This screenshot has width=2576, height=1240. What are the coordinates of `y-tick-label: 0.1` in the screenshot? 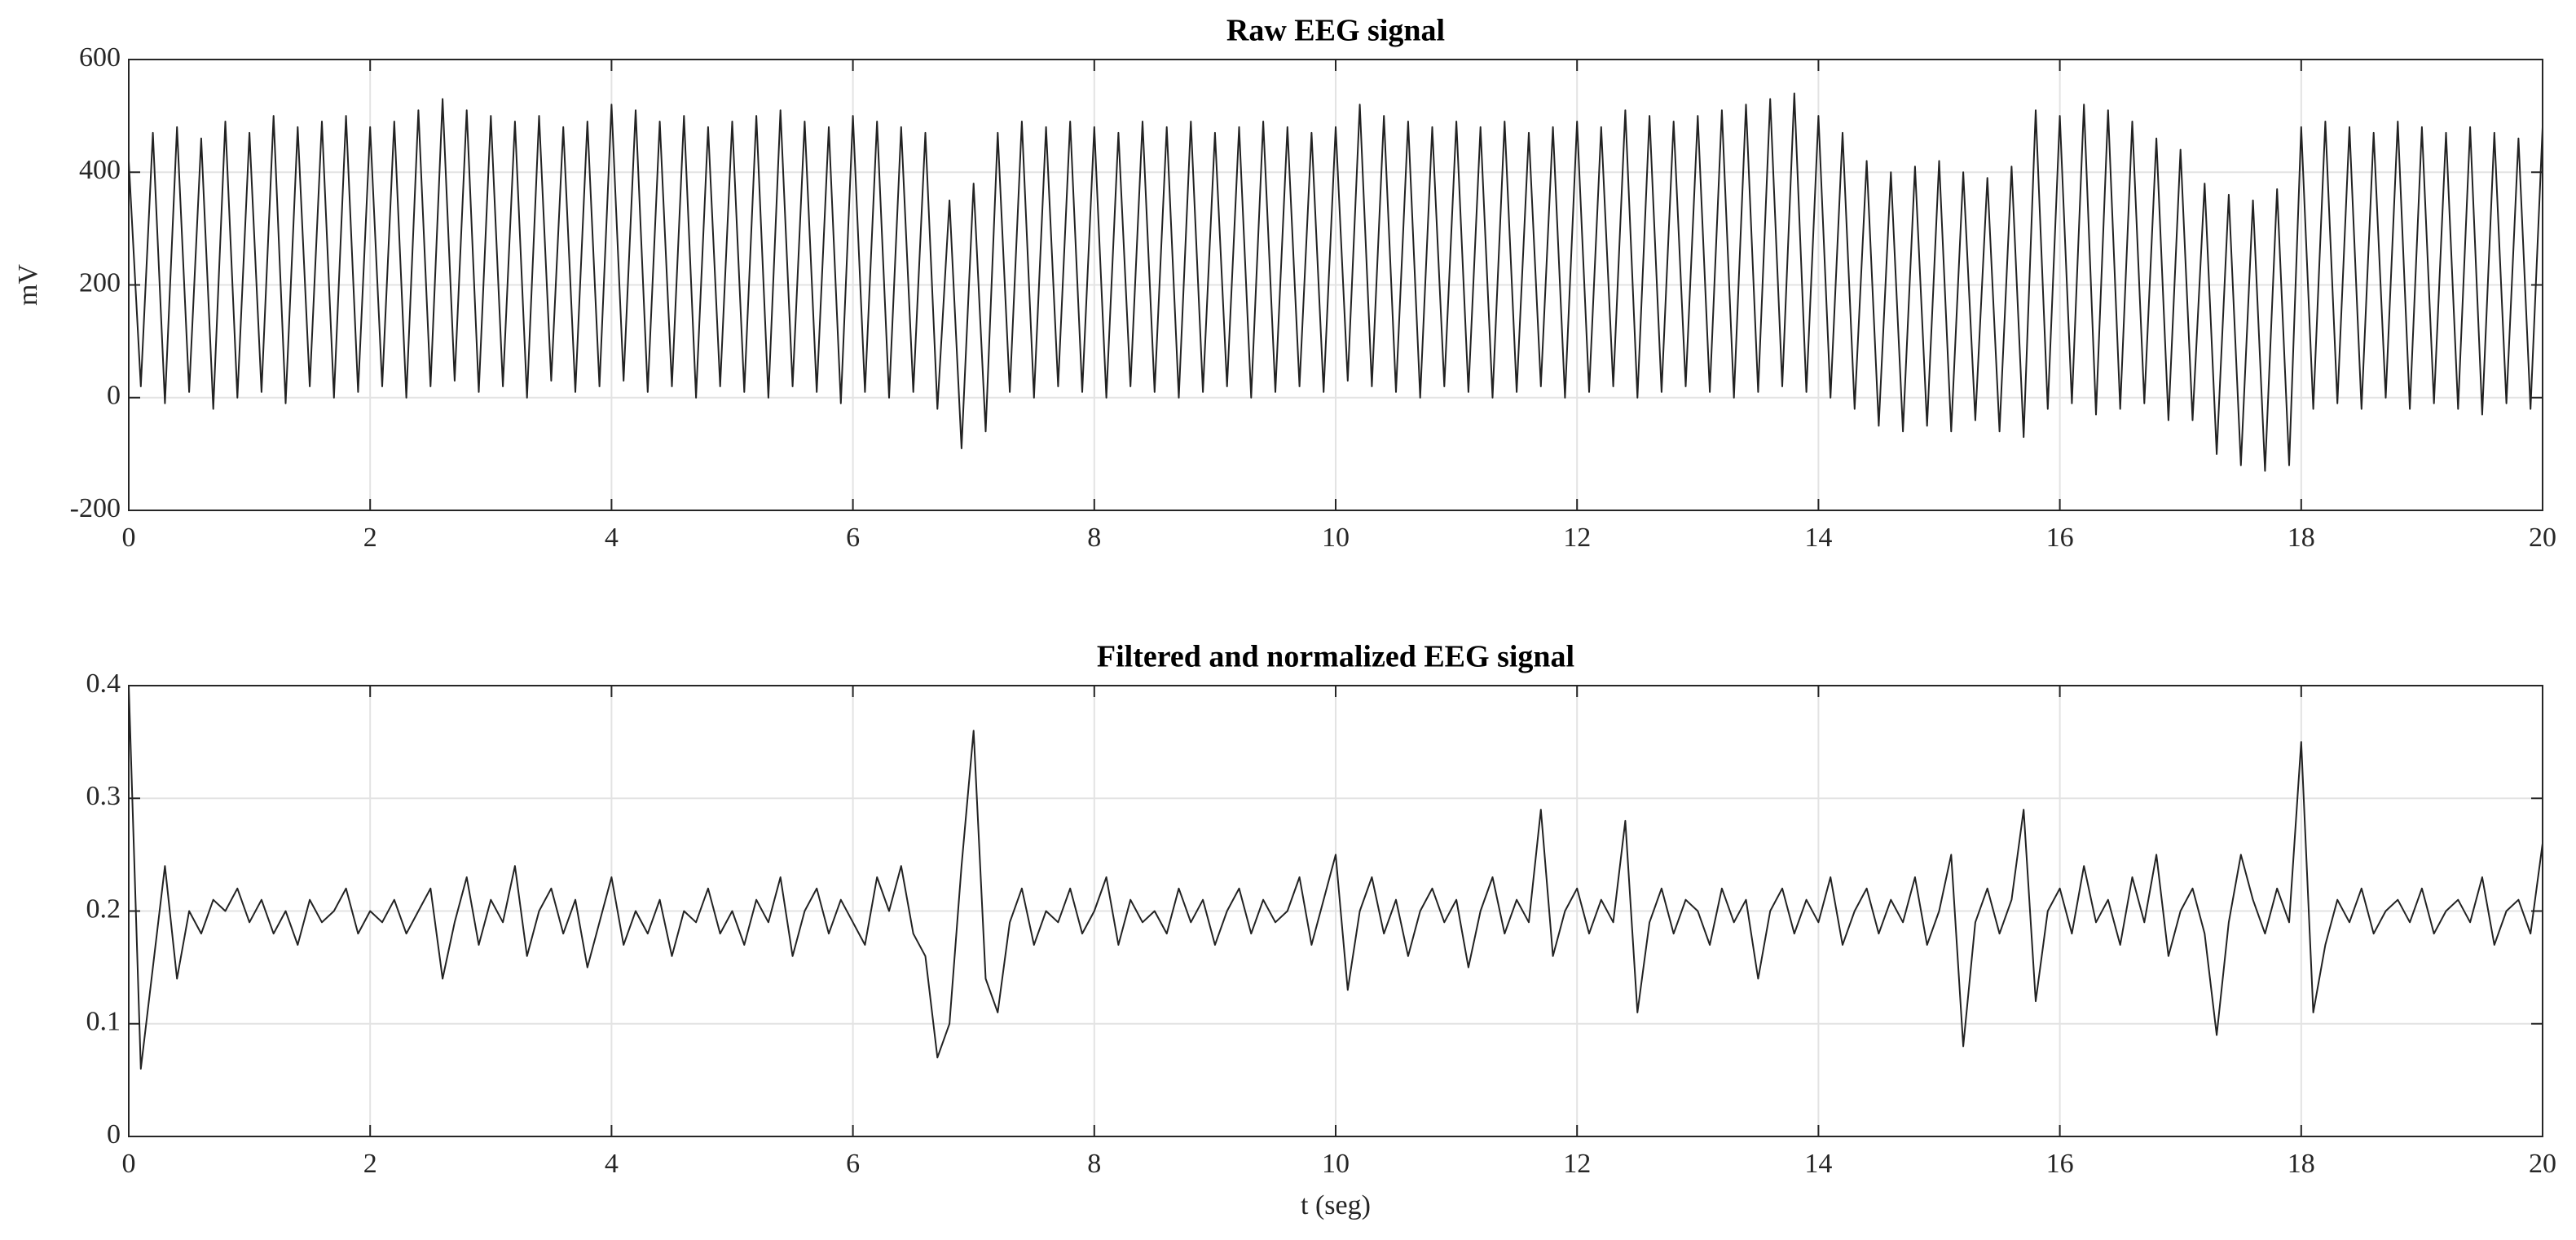 It's located at (104, 1022).